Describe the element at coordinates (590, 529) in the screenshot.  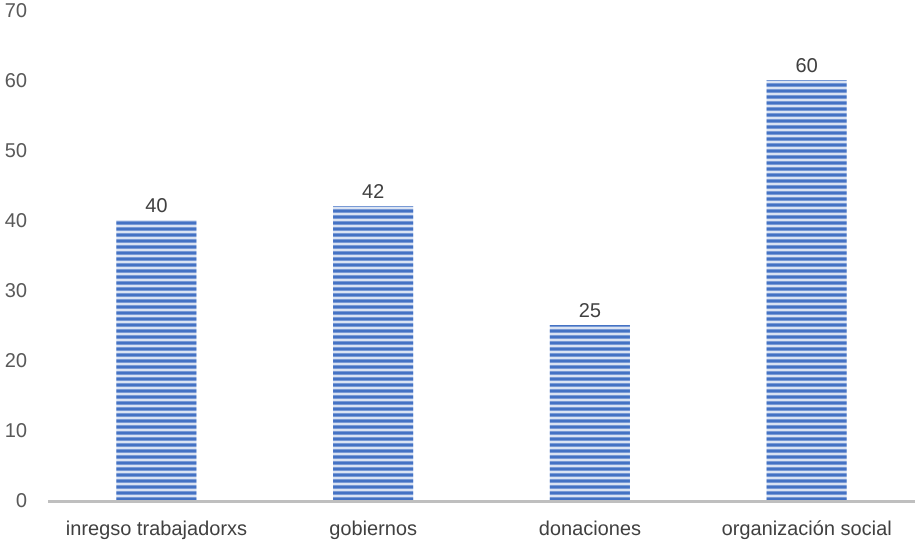
I see `x-tick-label: donaciones` at that location.